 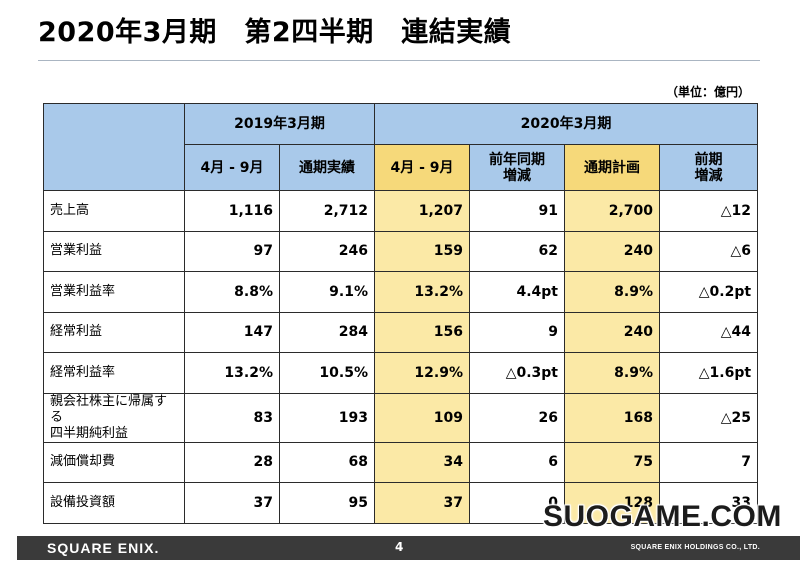 I want to click on value-cell: 284, so click(x=327, y=332).